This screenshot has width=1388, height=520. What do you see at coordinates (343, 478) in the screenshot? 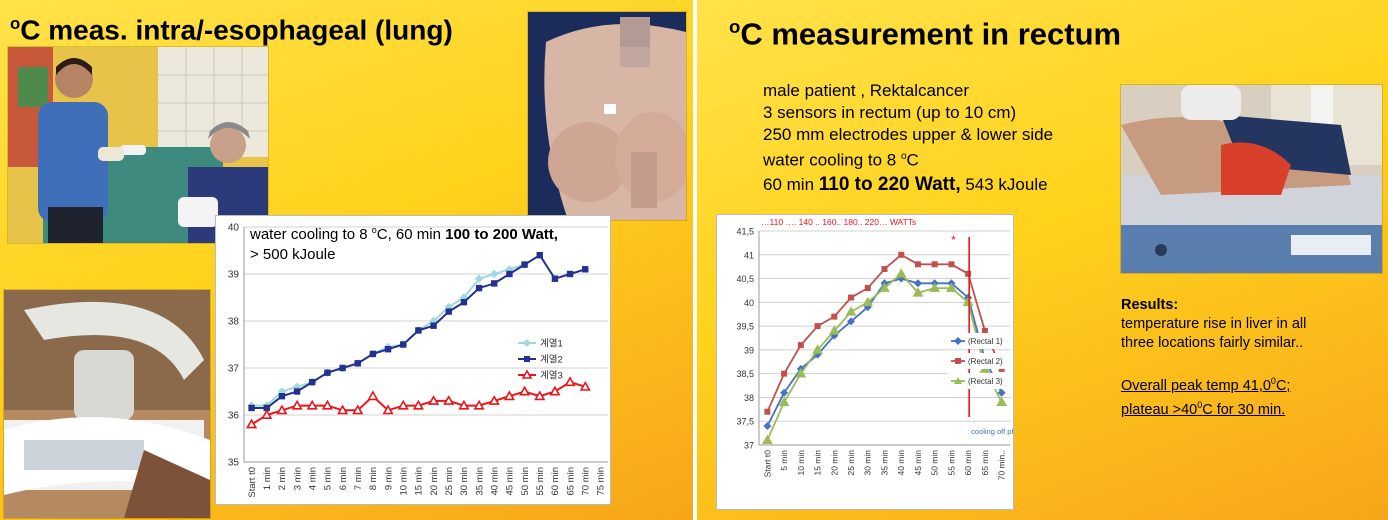
I see `x-tick-label: 6 min` at bounding box center [343, 478].